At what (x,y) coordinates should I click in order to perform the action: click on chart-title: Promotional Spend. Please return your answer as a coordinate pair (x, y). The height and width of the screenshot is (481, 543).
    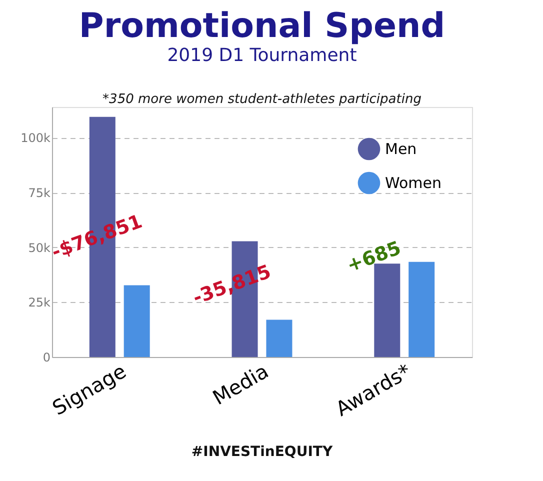
    Looking at the image, I should click on (262, 26).